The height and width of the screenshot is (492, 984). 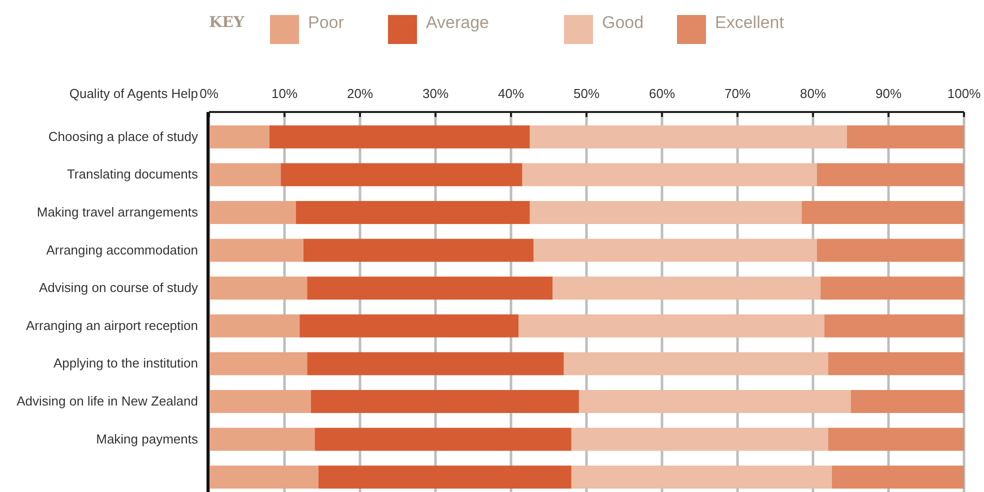 What do you see at coordinates (112, 325) in the screenshot?
I see `y-tick-label: Arranging an airport reception` at bounding box center [112, 325].